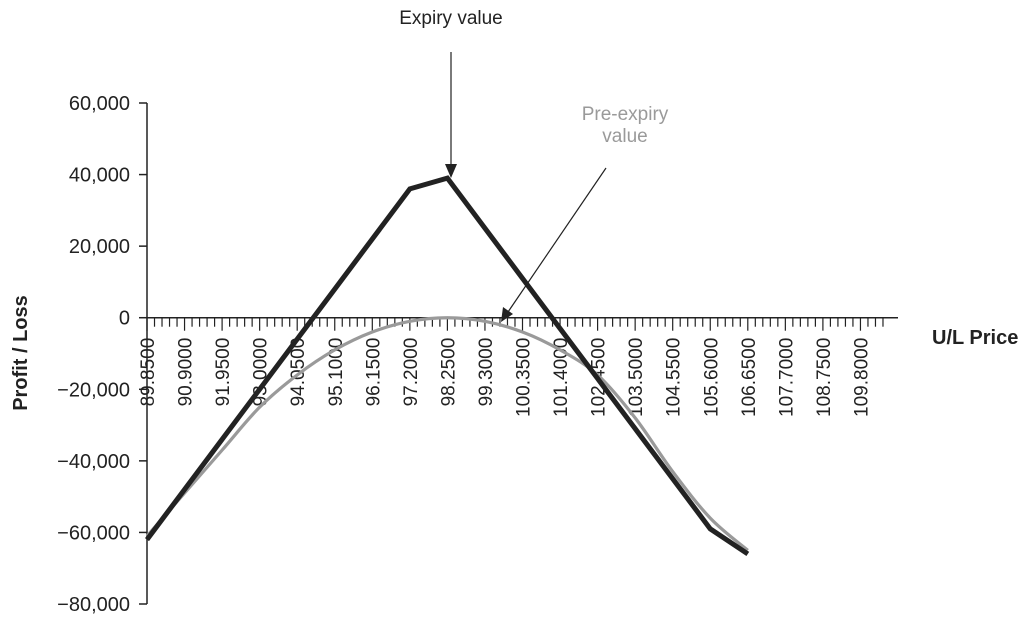  Describe the element at coordinates (21, 353) in the screenshot. I see `y-axis-title: Profit / Loss` at that location.